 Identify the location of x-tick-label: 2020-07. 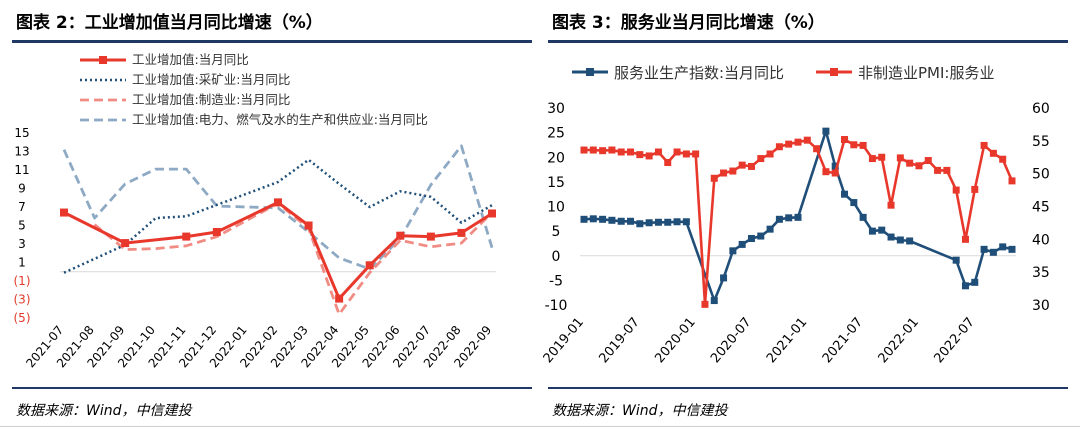
(731, 340).